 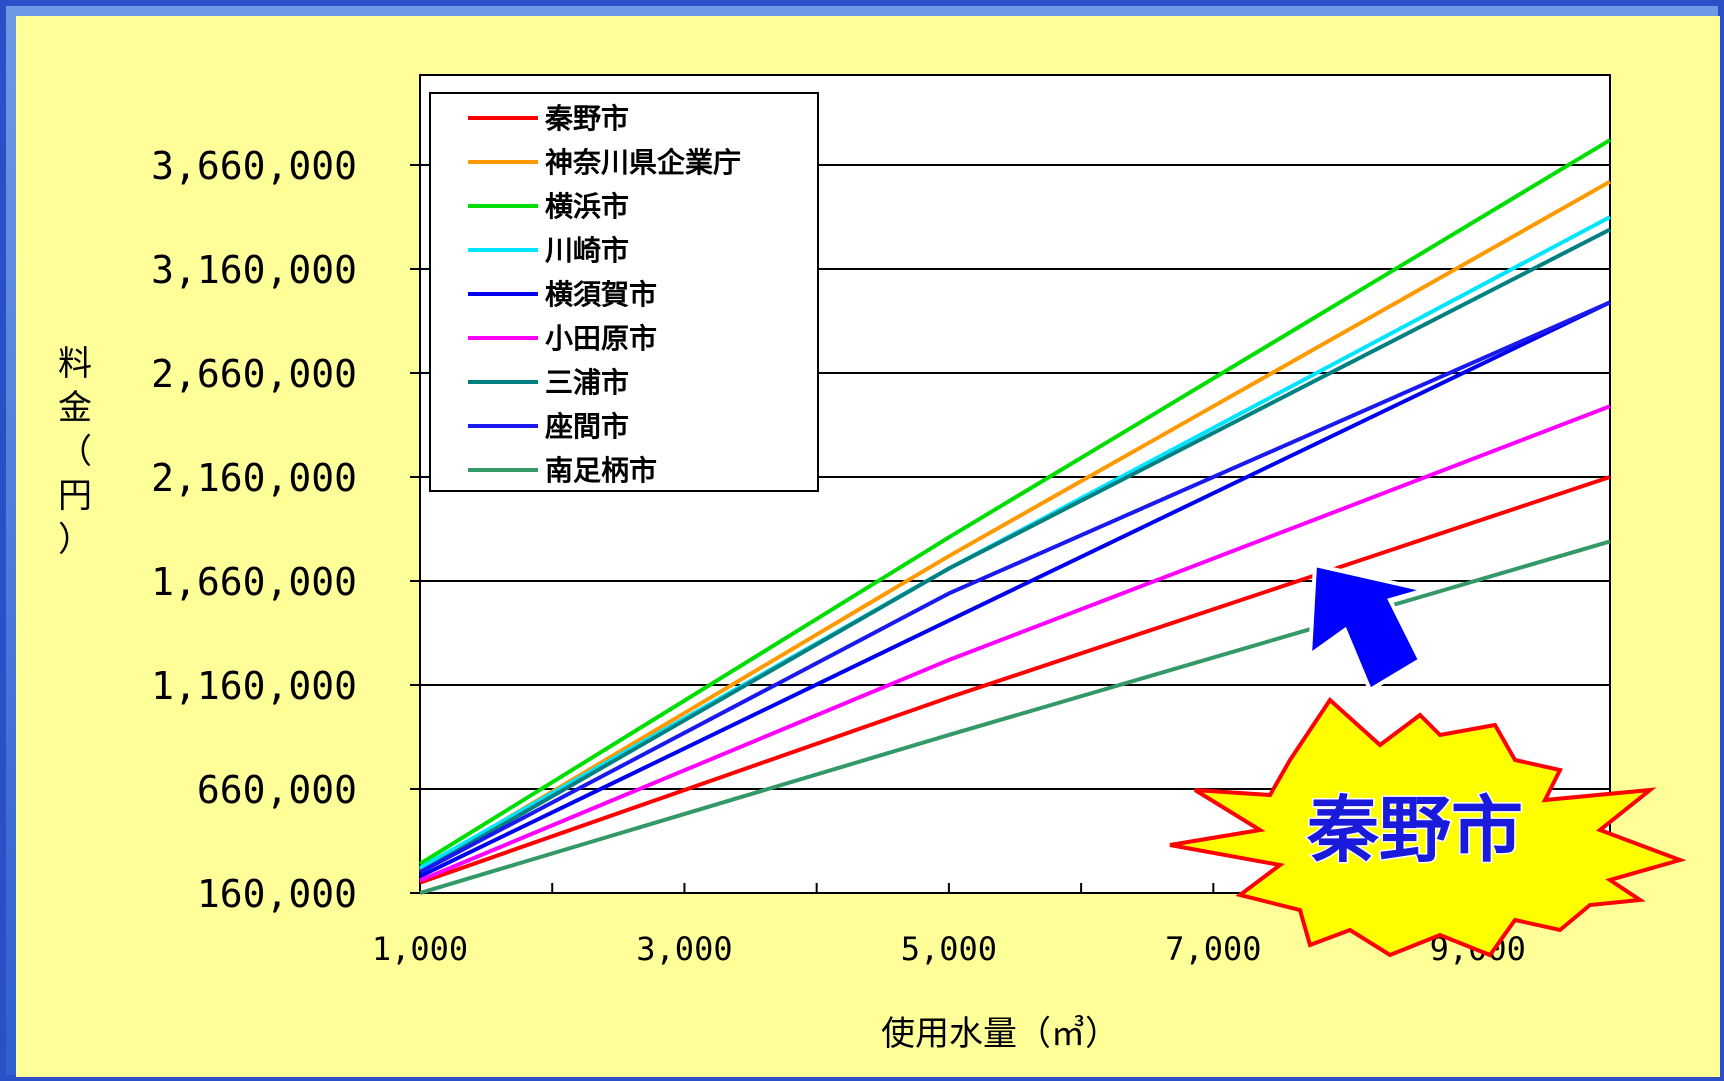 I want to click on legend-label: 座間市, so click(x=587, y=426).